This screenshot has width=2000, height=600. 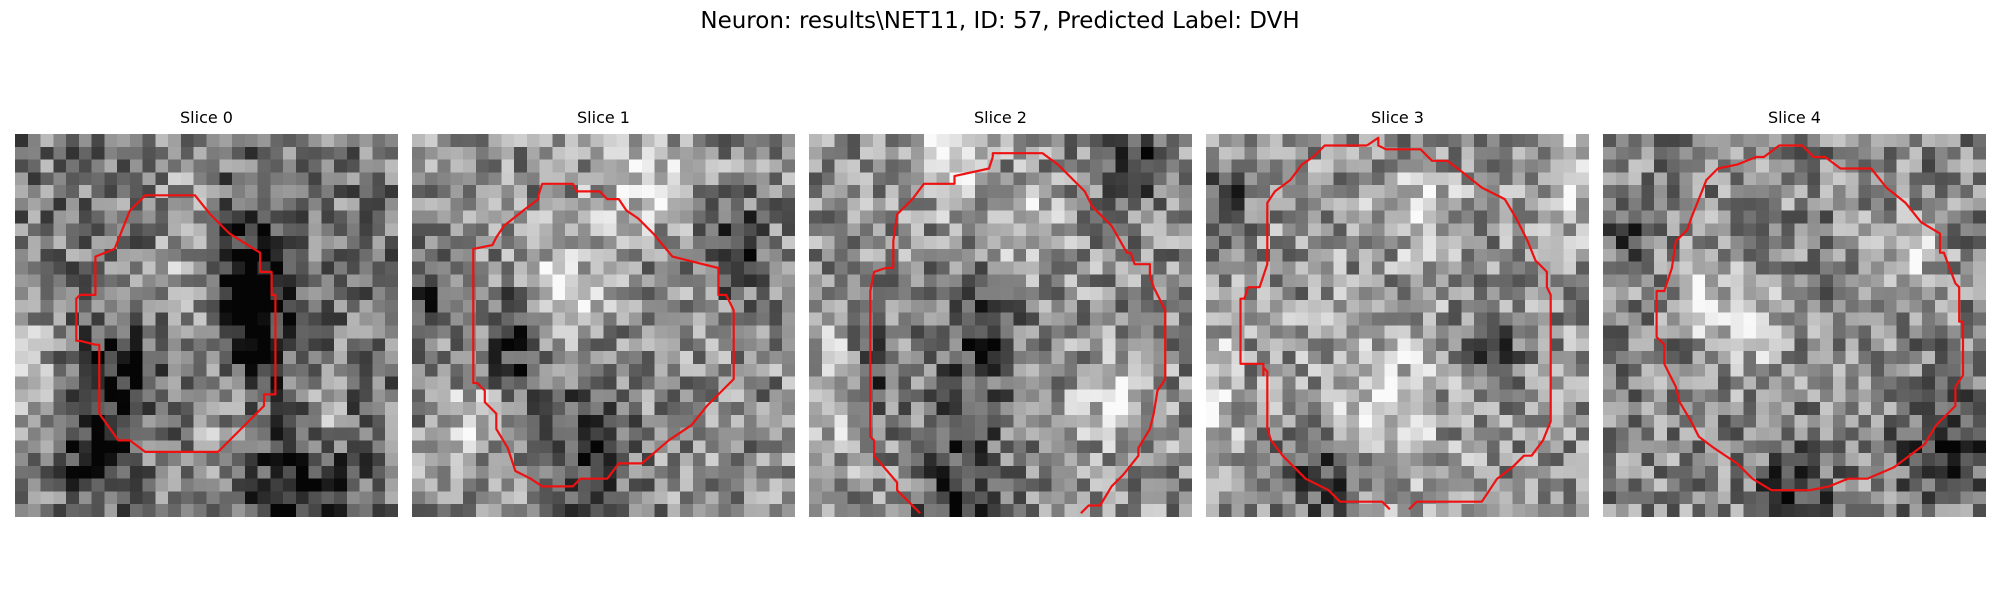 I want to click on slice-title: Slice 4, so click(x=1794, y=118).